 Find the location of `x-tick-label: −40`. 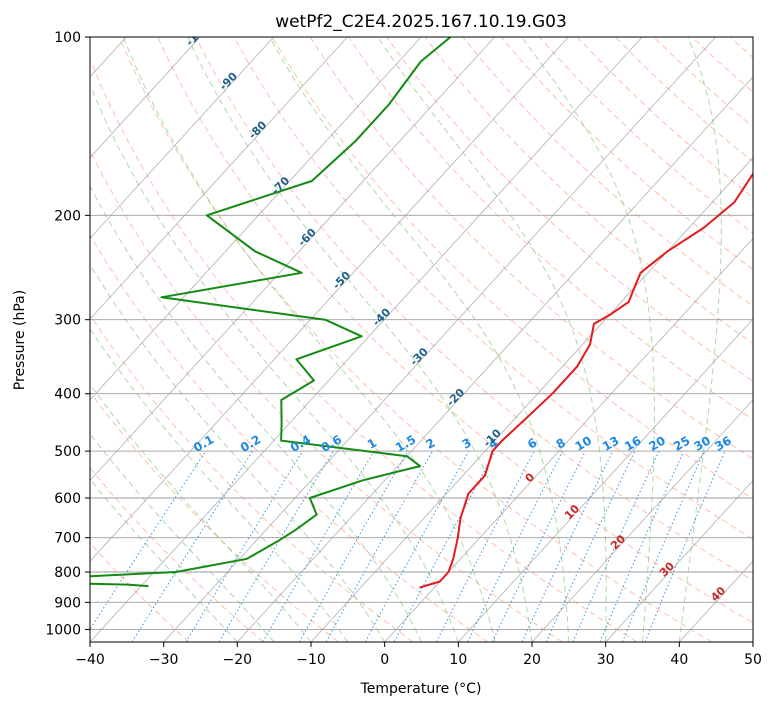

x-tick-label: −40 is located at coordinates (90, 660).